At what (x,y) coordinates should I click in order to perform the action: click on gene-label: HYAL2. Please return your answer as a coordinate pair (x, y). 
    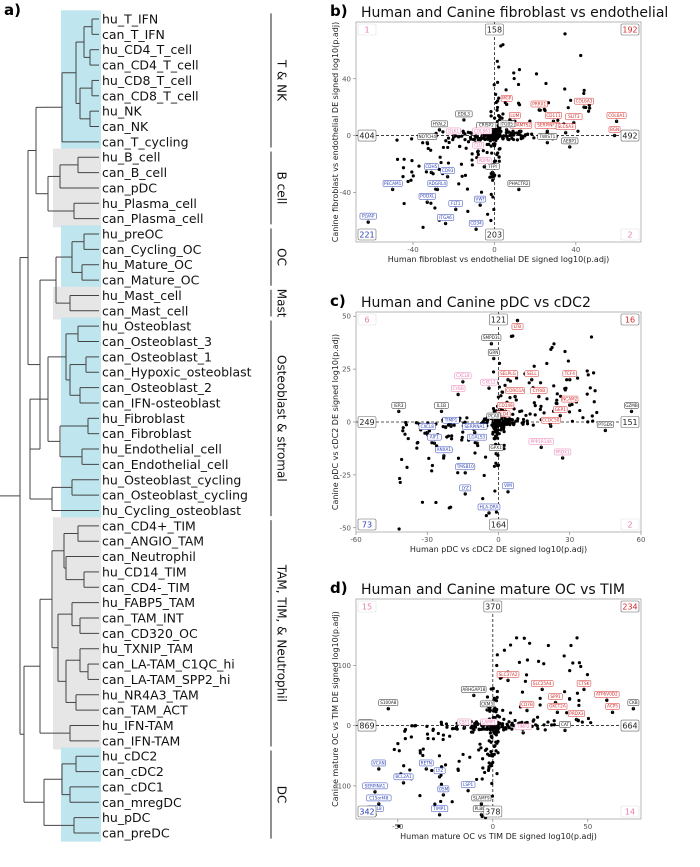
    Looking at the image, I should click on (440, 123).